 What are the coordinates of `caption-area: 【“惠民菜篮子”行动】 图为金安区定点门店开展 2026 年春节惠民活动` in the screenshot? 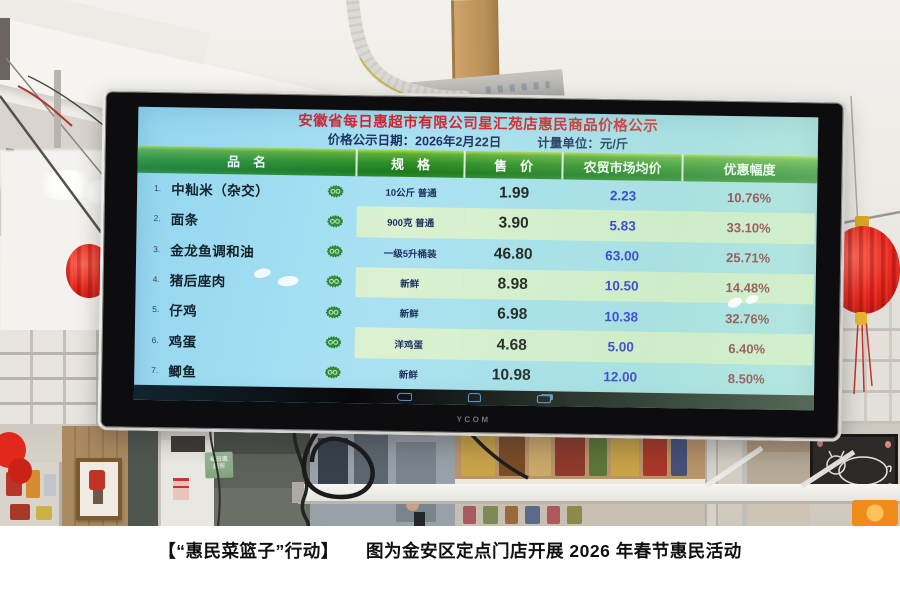 It's located at (450, 550).